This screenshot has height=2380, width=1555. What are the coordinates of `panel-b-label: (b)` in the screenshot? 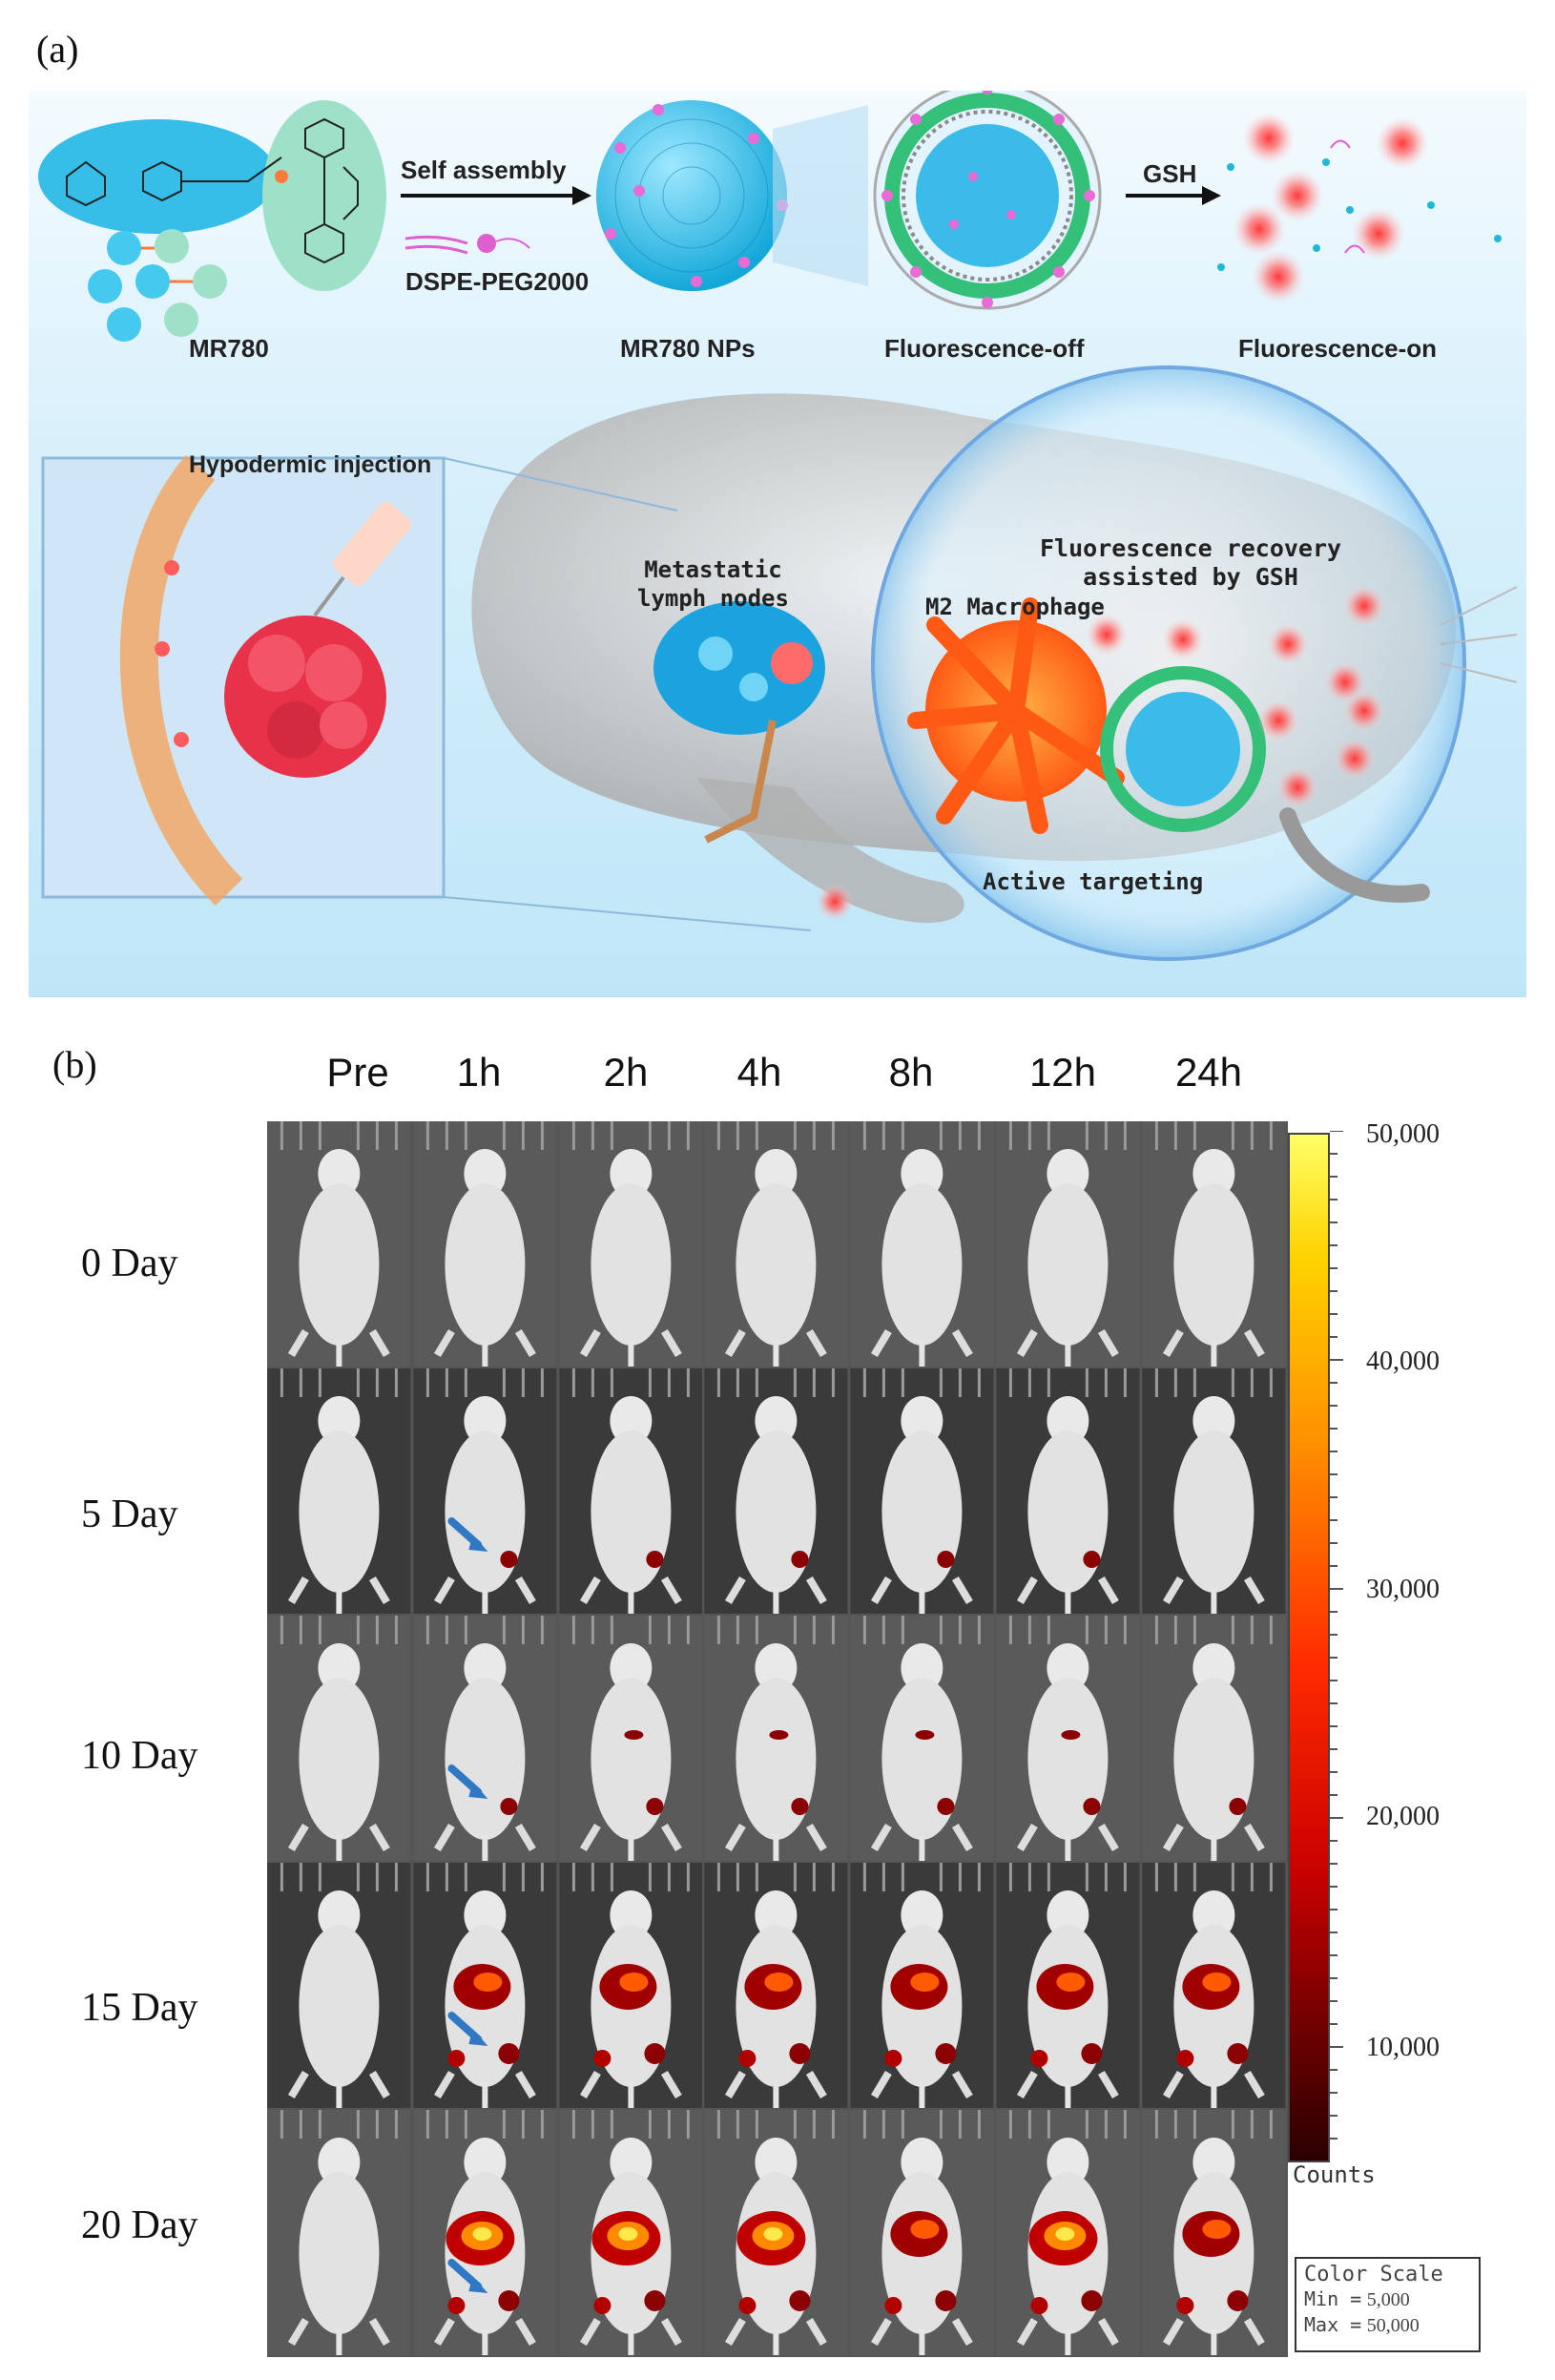 It's located at (74, 1064).